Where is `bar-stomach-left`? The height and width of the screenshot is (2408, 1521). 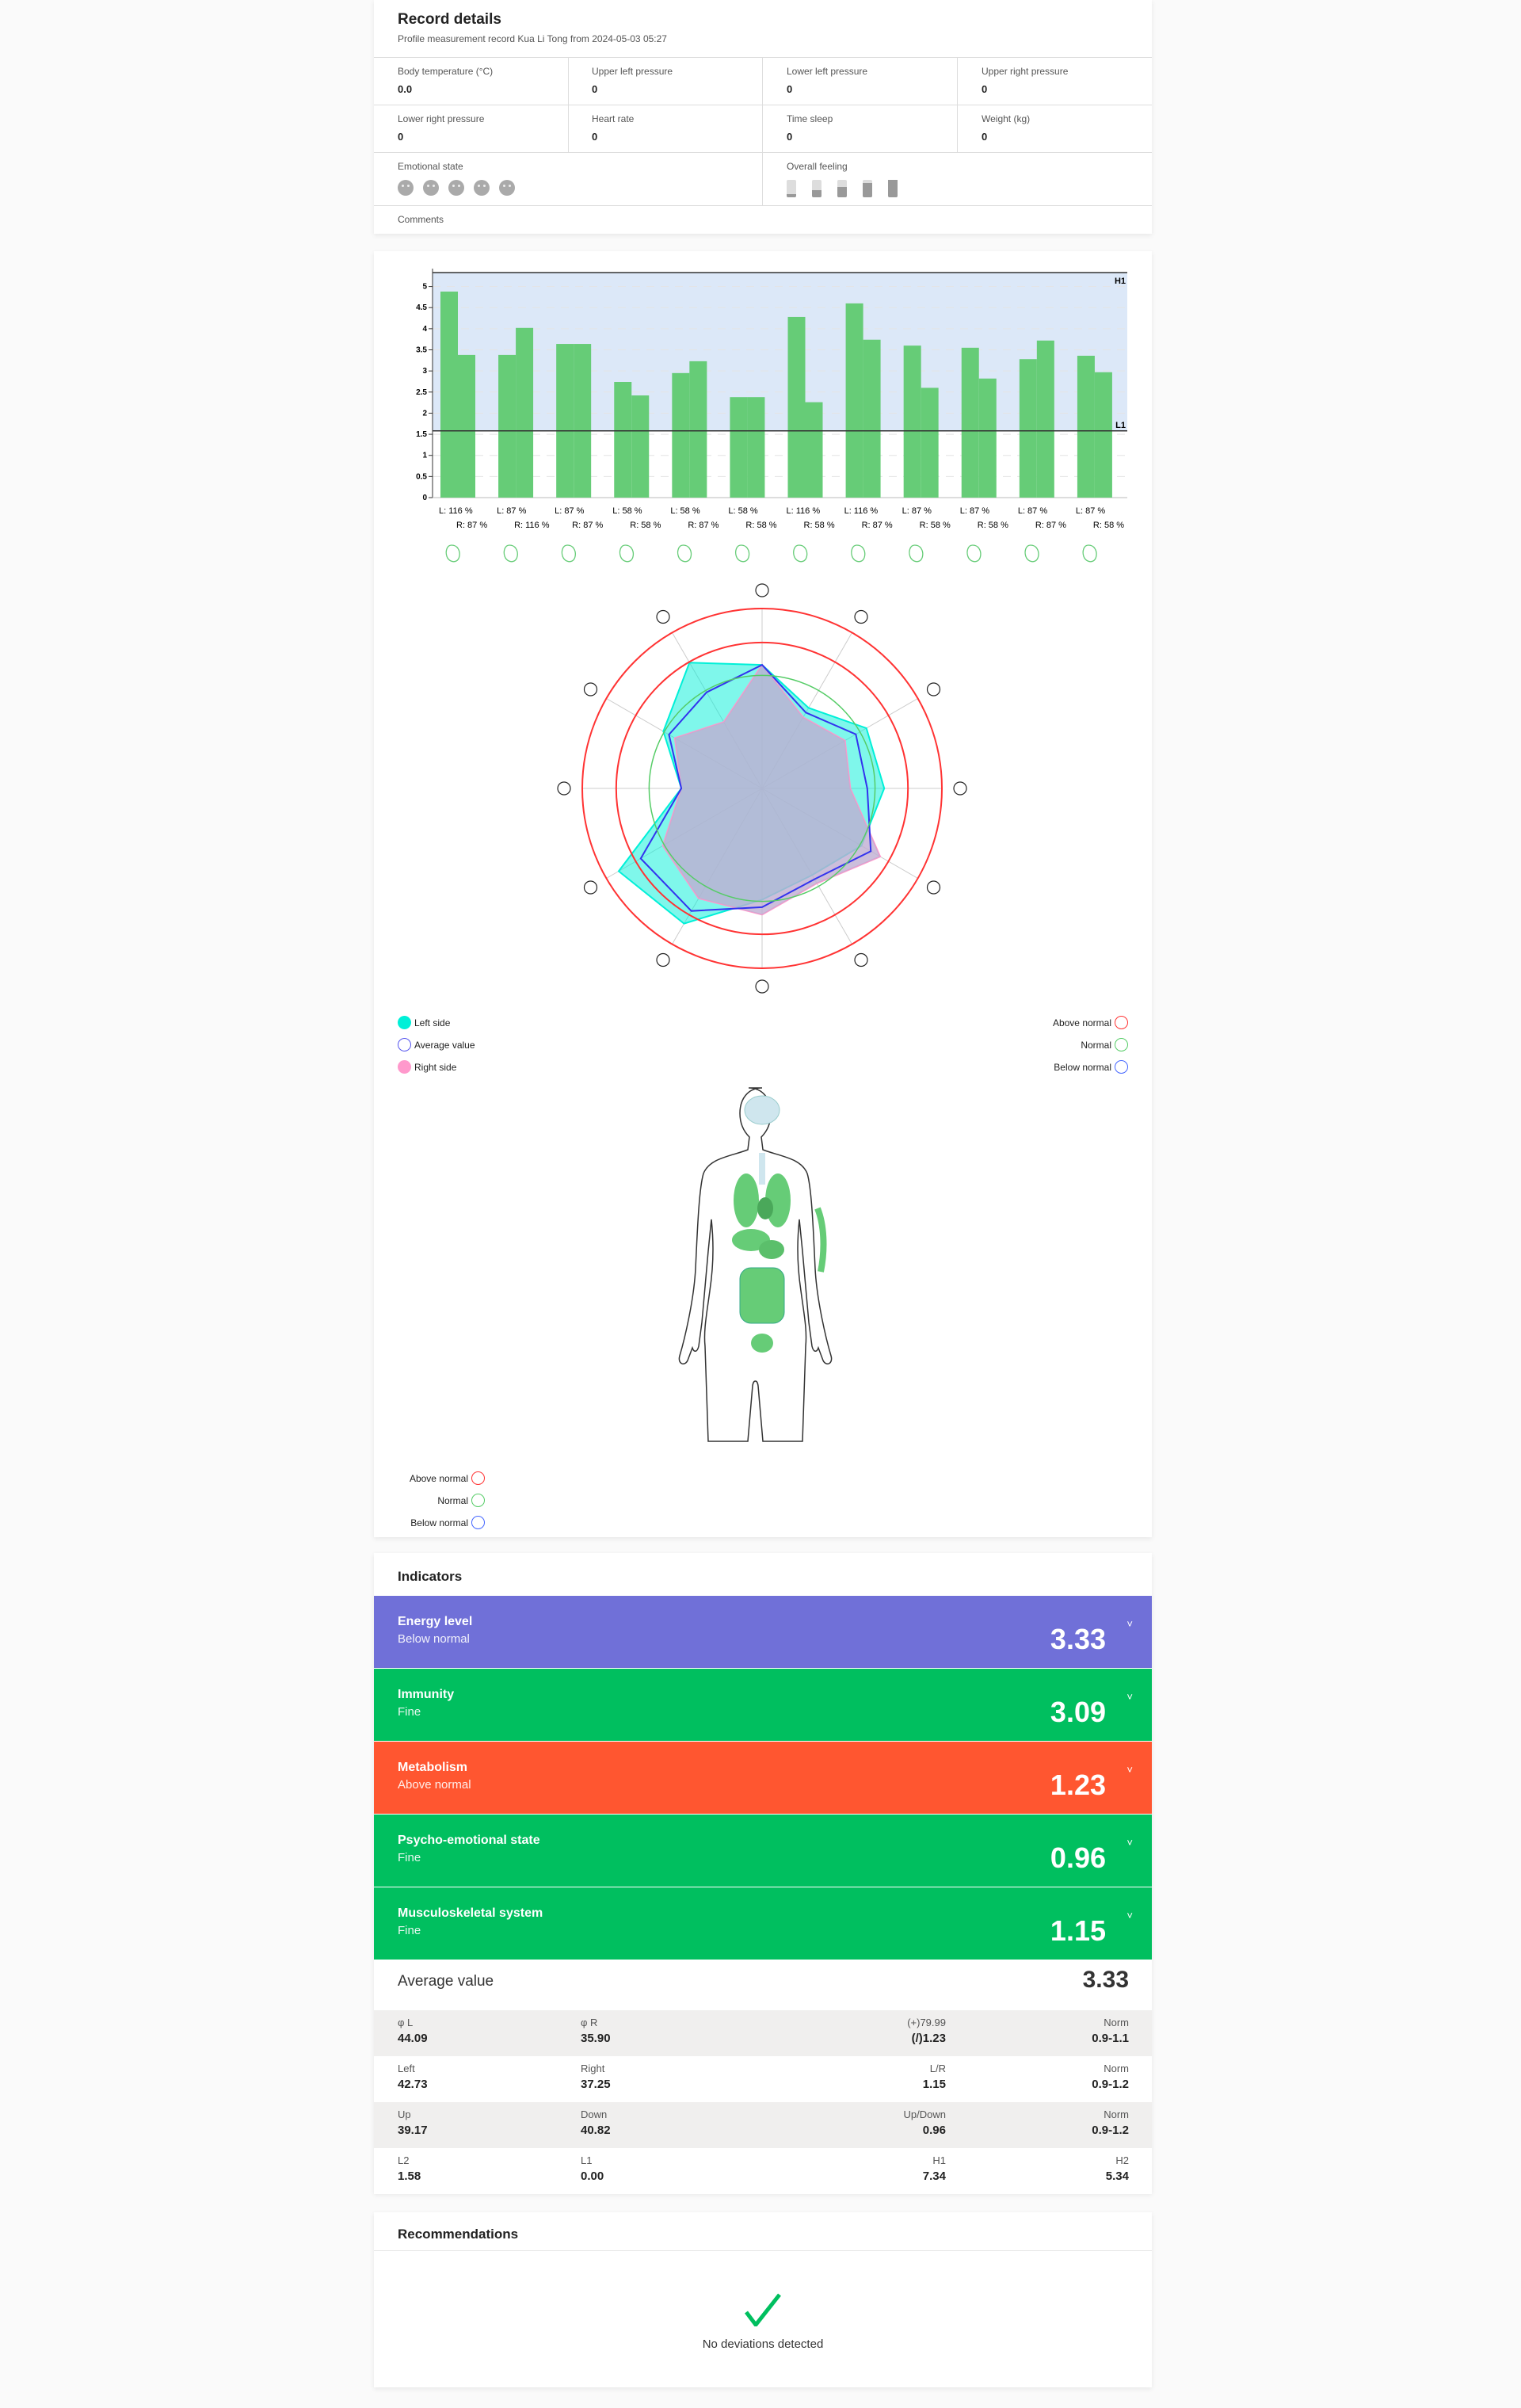
bar-stomach-left is located at coordinates (1086, 426).